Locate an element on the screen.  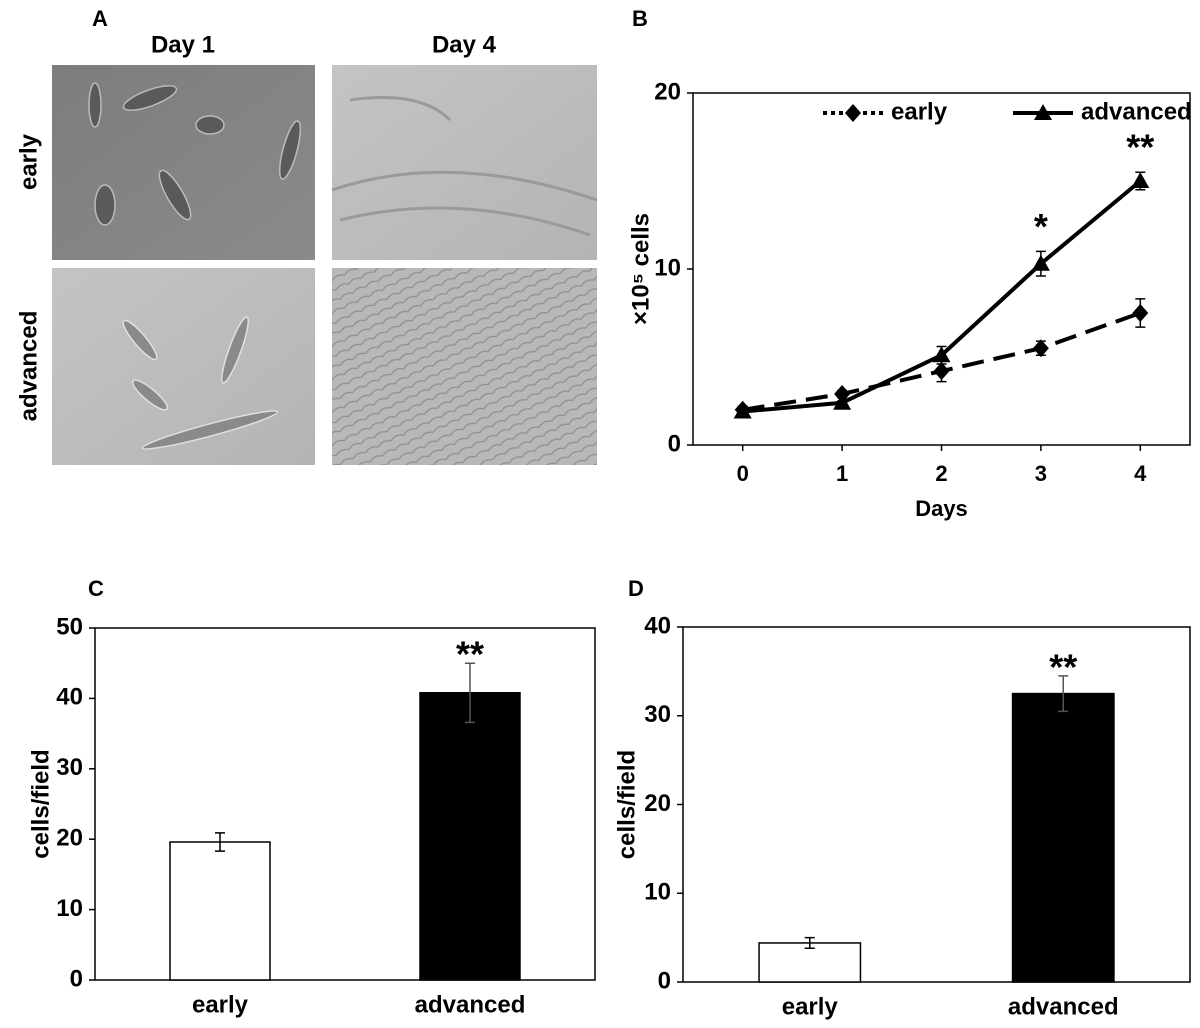
x-tick-label: 2 is located at coordinates (941, 473).